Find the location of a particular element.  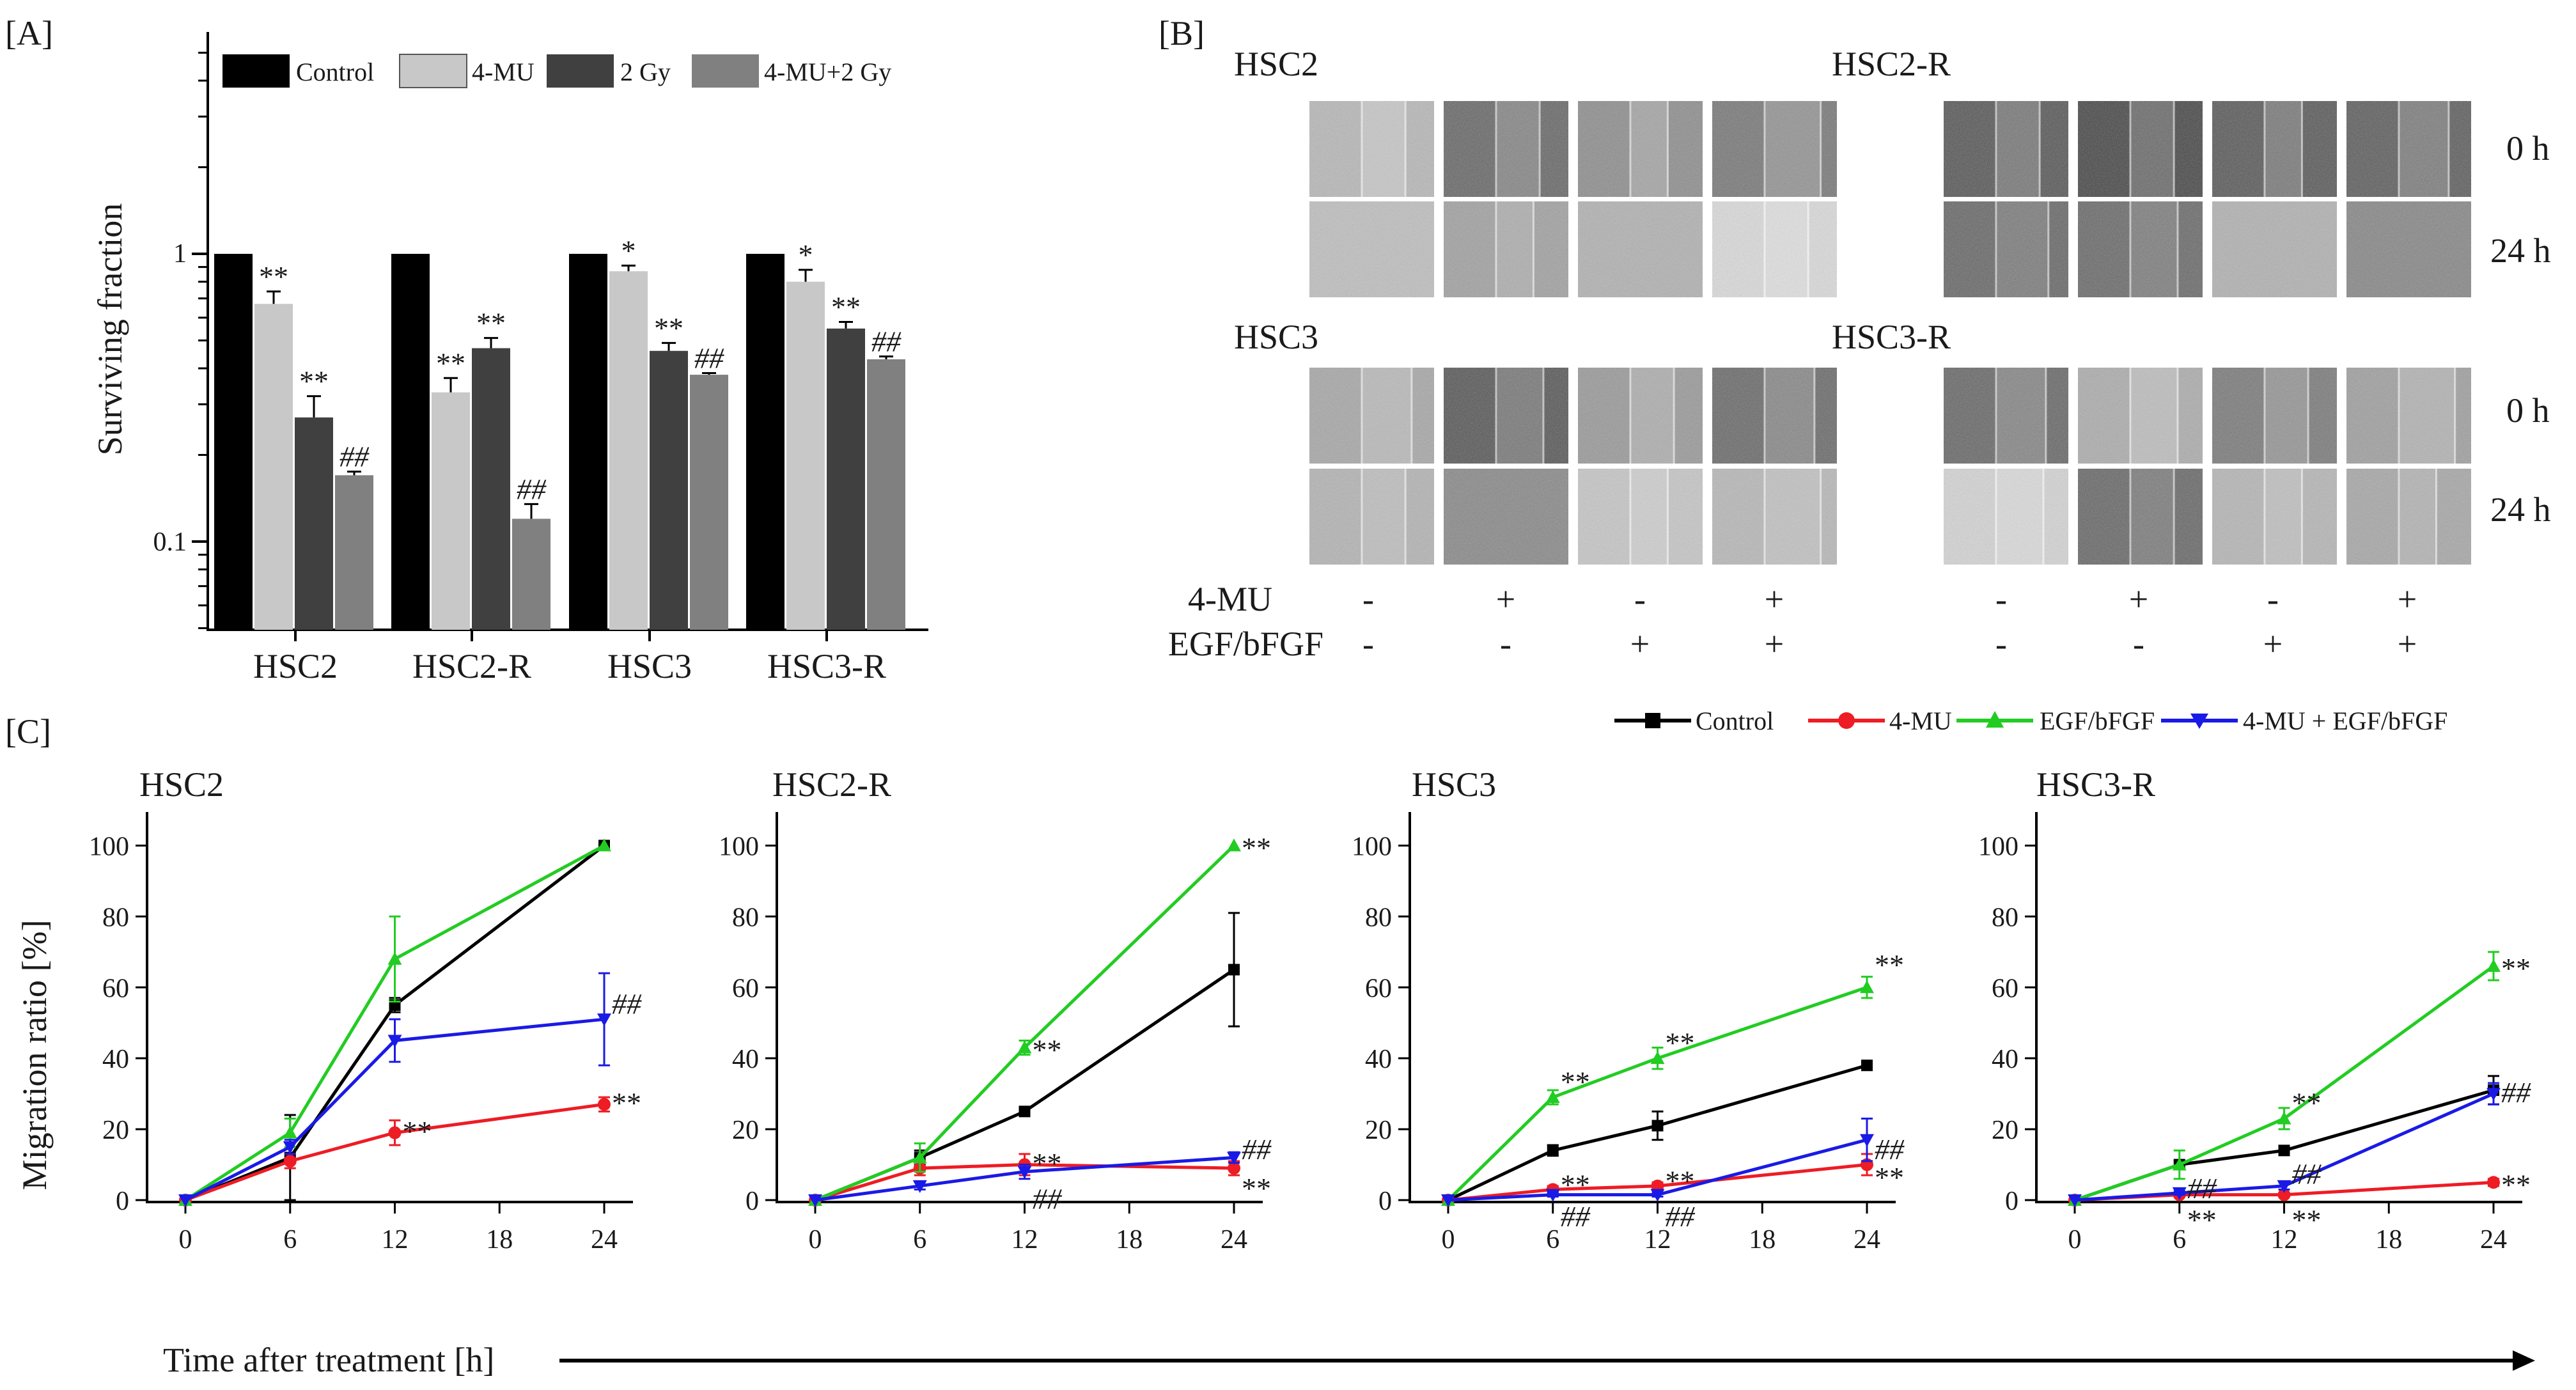

panel-a-category-label: HSC2 is located at coordinates (296, 666).